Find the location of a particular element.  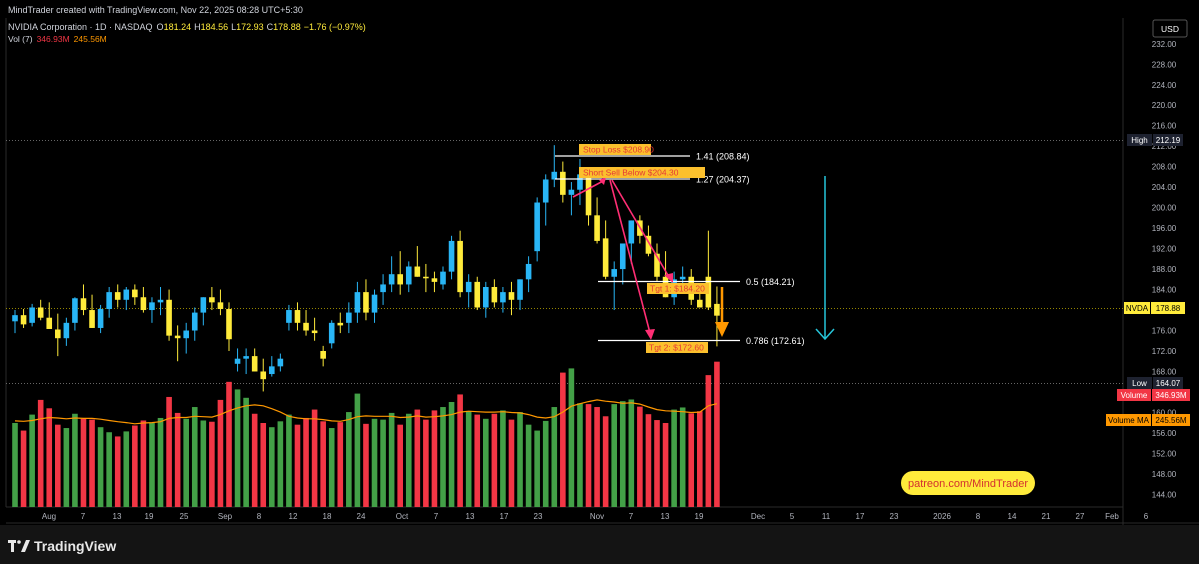

legend-volume: Vol (7) 346.93M 245.56M is located at coordinates (57, 39).